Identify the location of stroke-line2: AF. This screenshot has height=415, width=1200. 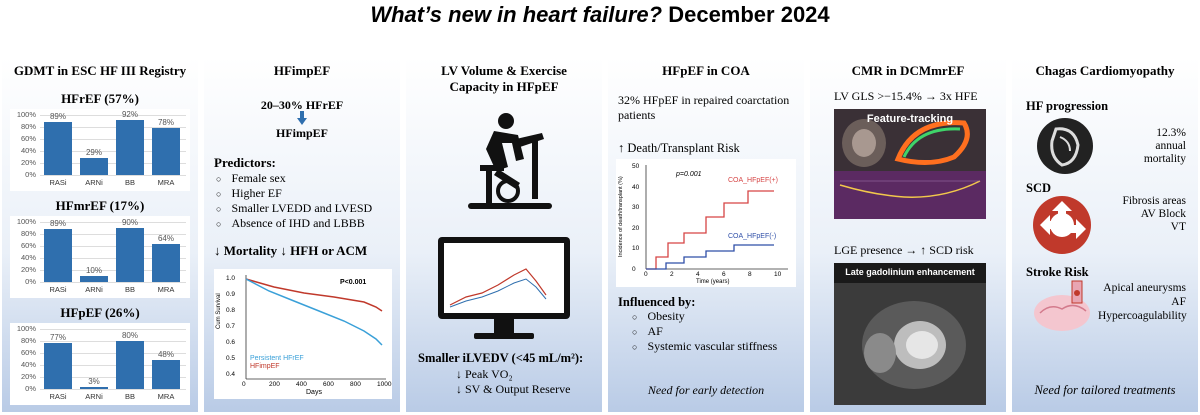
(1178, 302).